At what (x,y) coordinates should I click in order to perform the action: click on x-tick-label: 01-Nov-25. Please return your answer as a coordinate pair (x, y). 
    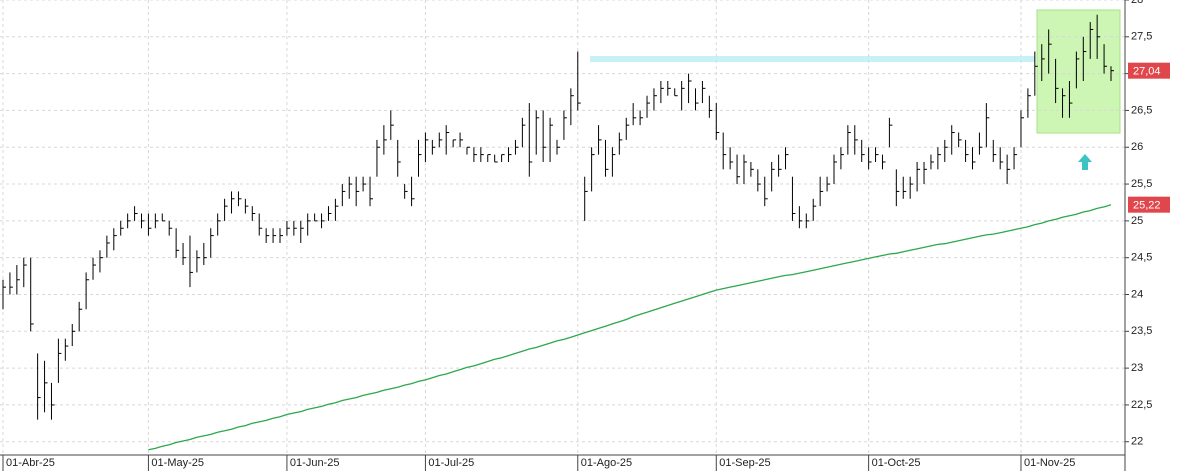
    Looking at the image, I should click on (1049, 463).